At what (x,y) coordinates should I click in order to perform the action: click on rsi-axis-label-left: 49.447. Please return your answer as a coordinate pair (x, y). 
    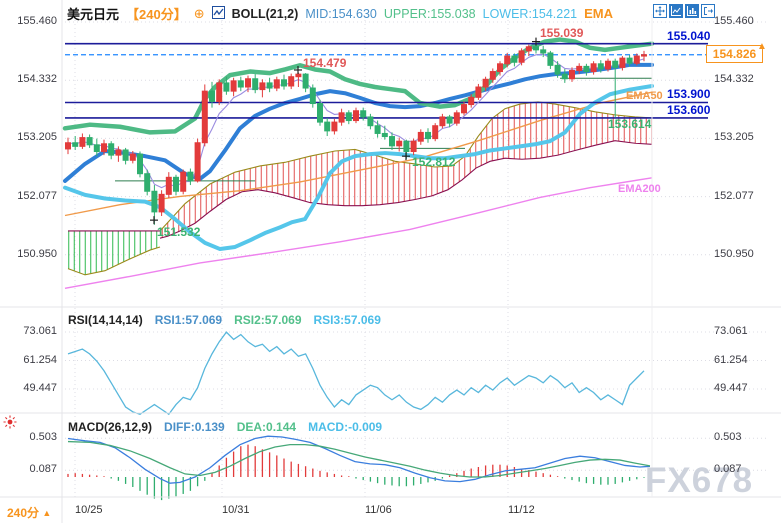
    Looking at the image, I should click on (40, 388).